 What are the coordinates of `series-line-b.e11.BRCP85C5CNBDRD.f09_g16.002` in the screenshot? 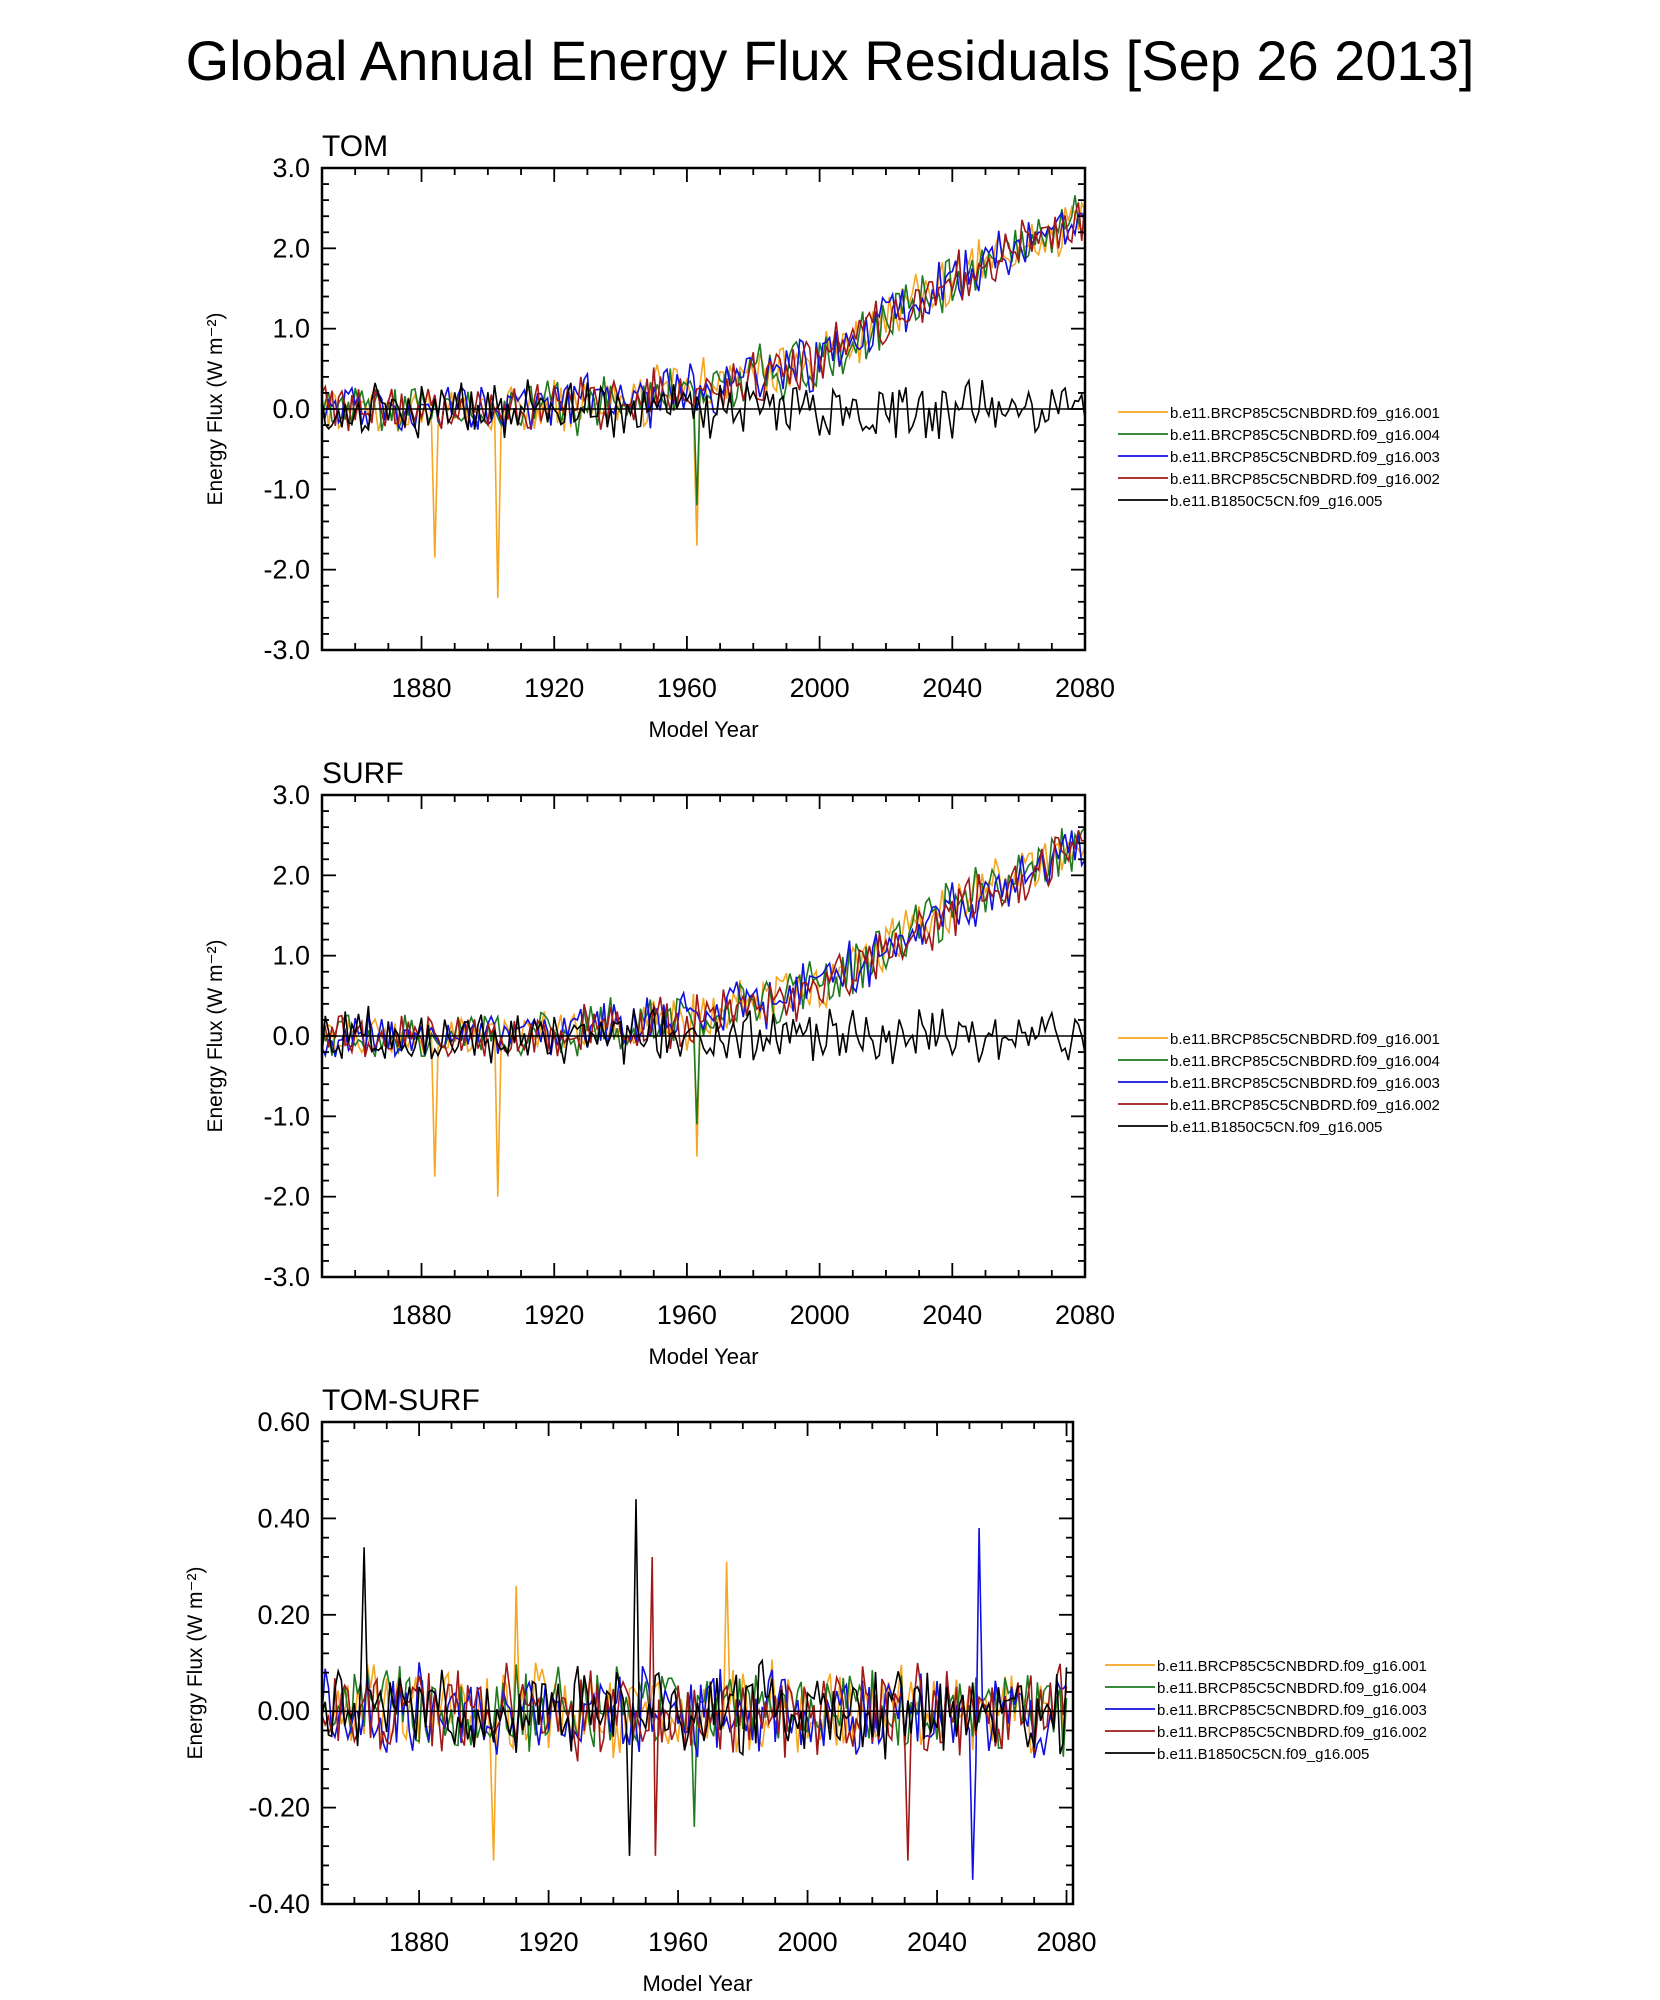 It's located at (703, 944).